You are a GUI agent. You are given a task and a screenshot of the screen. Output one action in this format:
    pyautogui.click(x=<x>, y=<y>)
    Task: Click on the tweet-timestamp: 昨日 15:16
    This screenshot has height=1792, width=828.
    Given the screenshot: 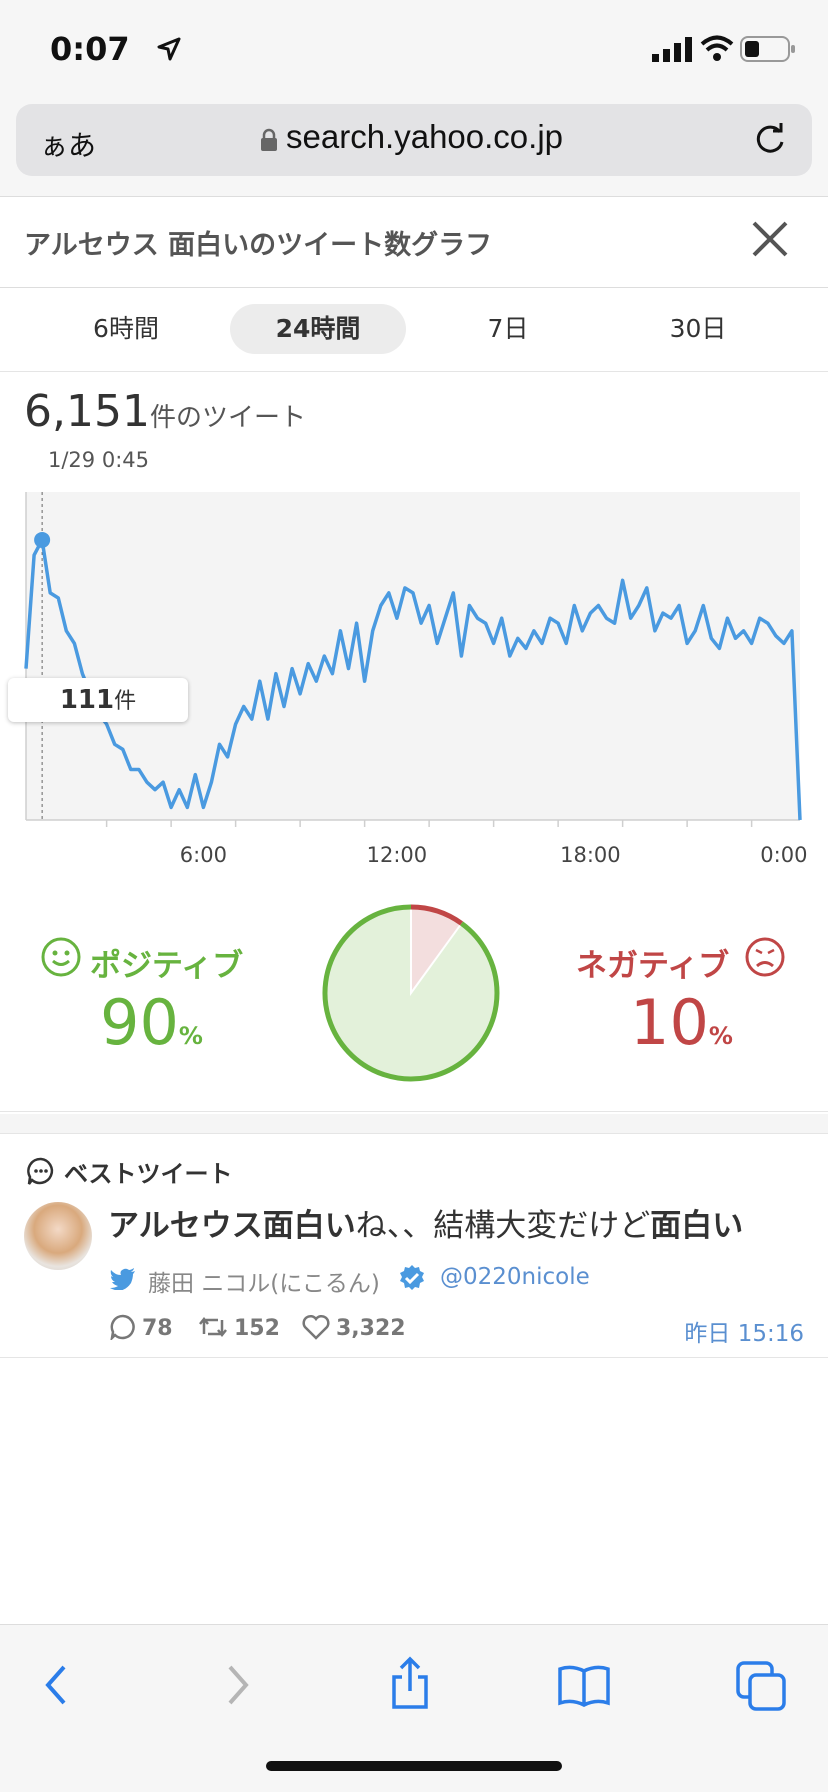 What is the action you would take?
    pyautogui.click(x=744, y=1334)
    